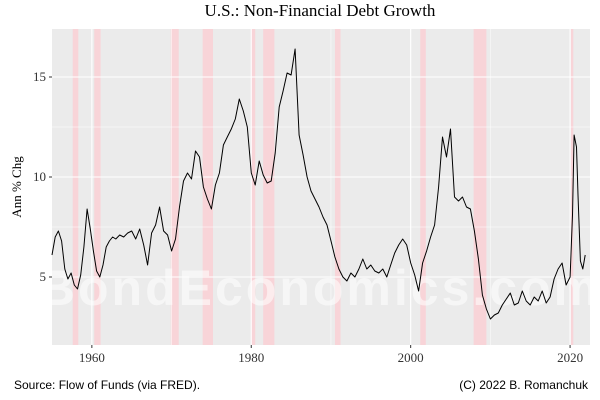 Image resolution: width=600 pixels, height=400 pixels. I want to click on y-tick-label: 5, so click(43, 276).